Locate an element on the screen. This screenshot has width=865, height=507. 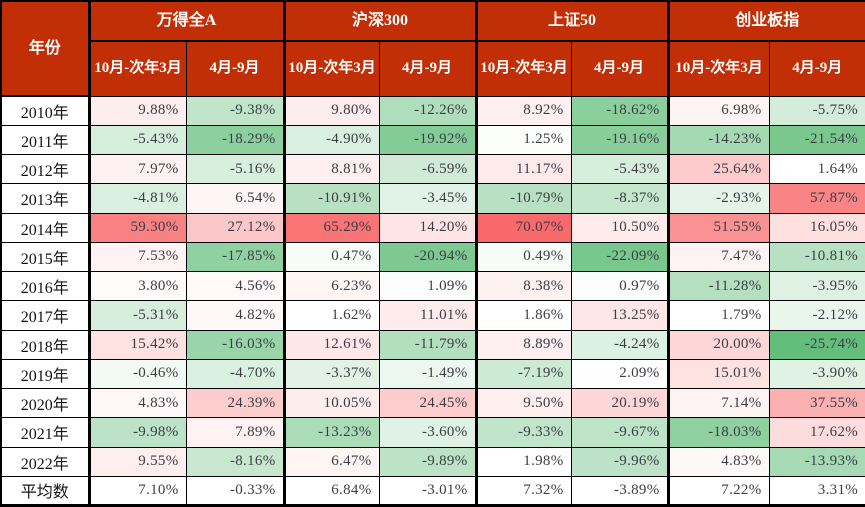
year-cell: 2019年 is located at coordinates (45, 374).